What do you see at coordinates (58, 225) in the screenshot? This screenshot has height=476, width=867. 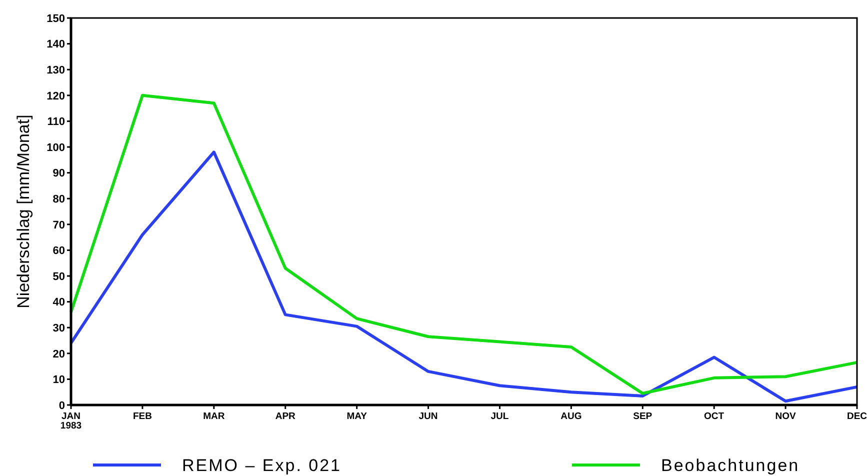 I see `y-tick-label: 70` at bounding box center [58, 225].